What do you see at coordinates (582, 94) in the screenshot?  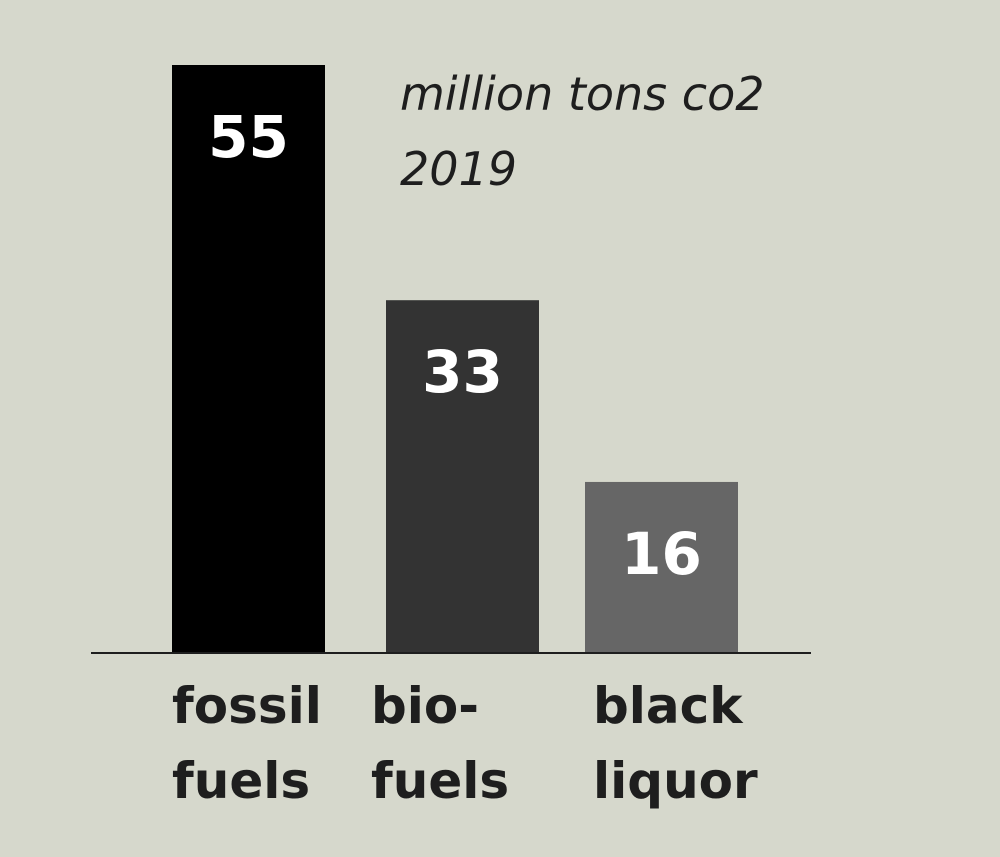 I see `unit-label: million tons co2` at bounding box center [582, 94].